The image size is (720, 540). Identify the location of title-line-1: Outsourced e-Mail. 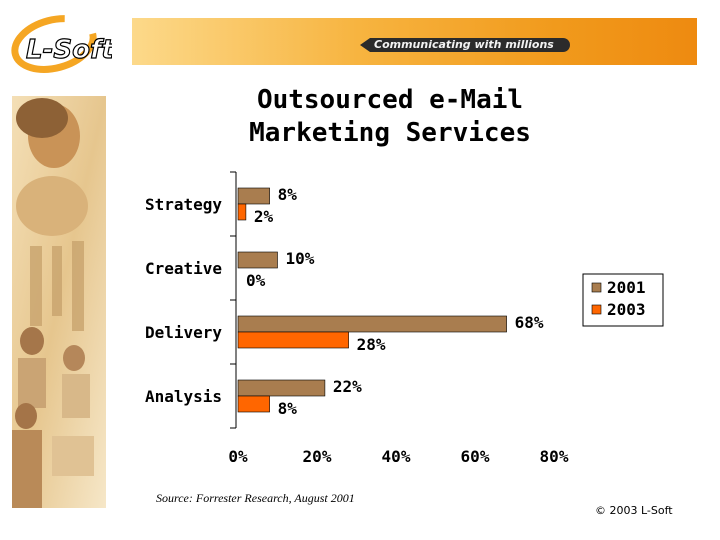
(390, 100).